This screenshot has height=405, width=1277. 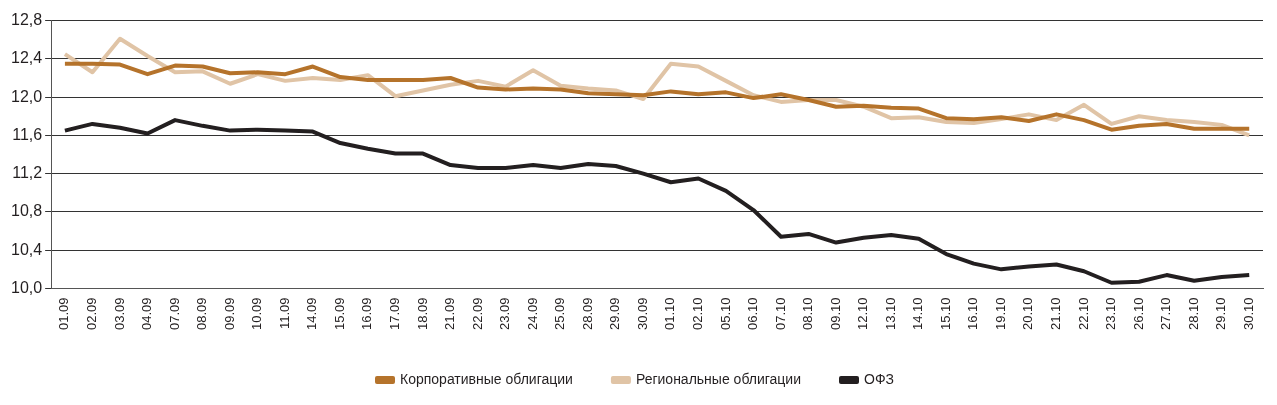 I want to click on x-tick-label: 18.09, so click(x=422, y=314).